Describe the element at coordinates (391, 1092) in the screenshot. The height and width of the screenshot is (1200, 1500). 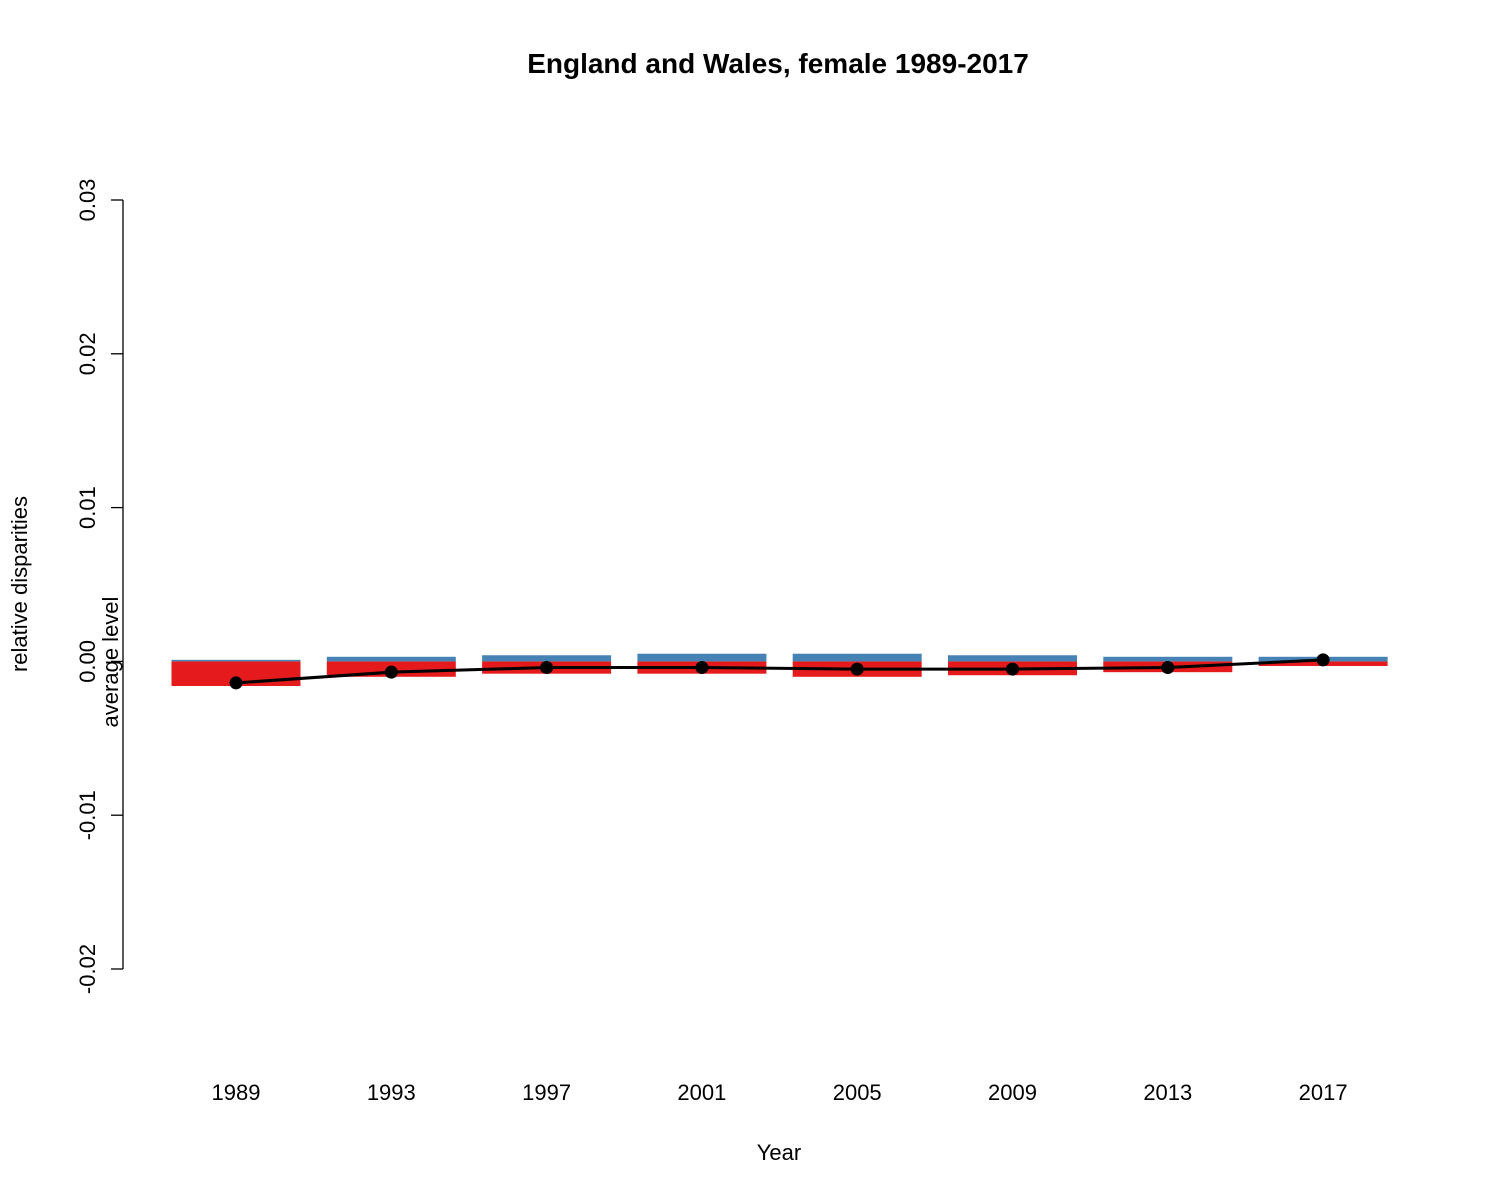
I see `x-tick-label: 1993` at that location.